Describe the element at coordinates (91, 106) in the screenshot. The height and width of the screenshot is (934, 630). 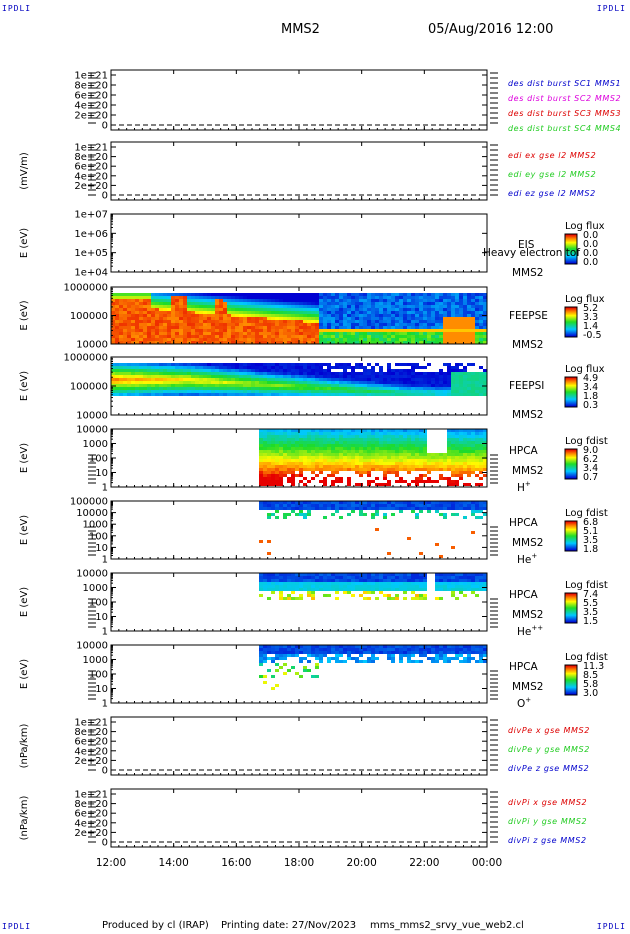
I see `y-tick-label: 4e+20` at that location.